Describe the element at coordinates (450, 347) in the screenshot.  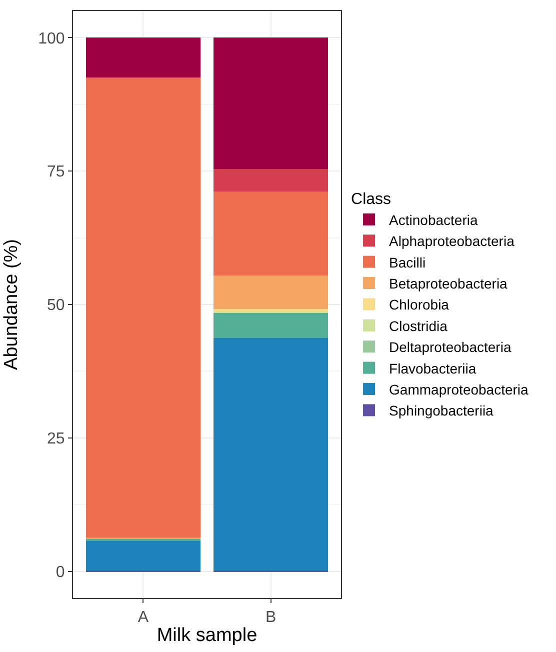
I see `legend-label: Deltaproteobacteria` at that location.